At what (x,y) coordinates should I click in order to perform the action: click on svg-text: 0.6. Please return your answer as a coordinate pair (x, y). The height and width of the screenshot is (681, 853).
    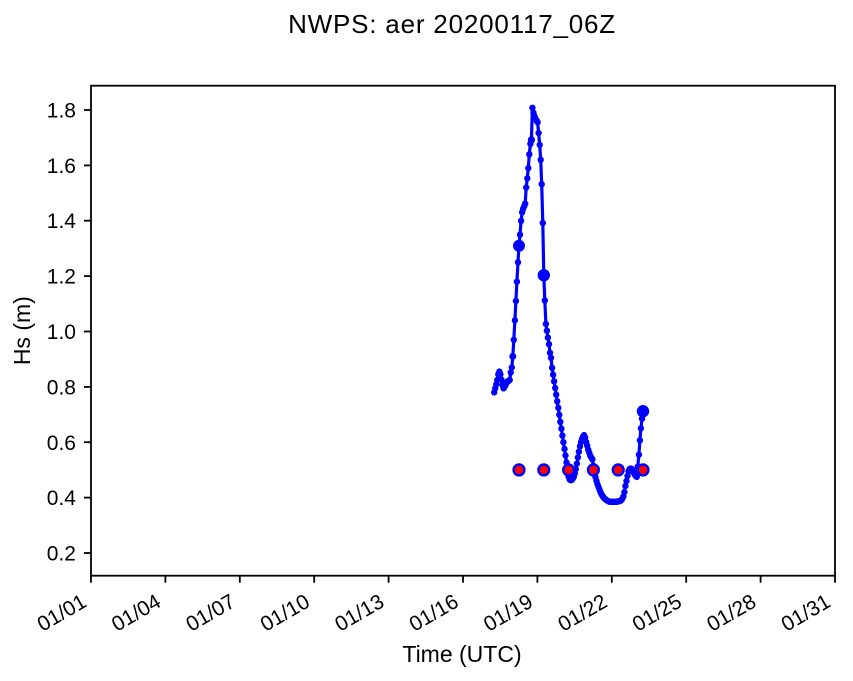
    Looking at the image, I should click on (61, 443).